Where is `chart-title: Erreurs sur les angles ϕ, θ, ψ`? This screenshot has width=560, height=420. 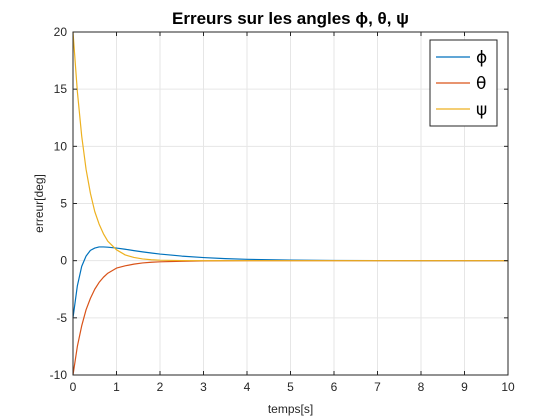
chart-title: Erreurs sur les angles ϕ, θ, ψ is located at coordinates (290, 18).